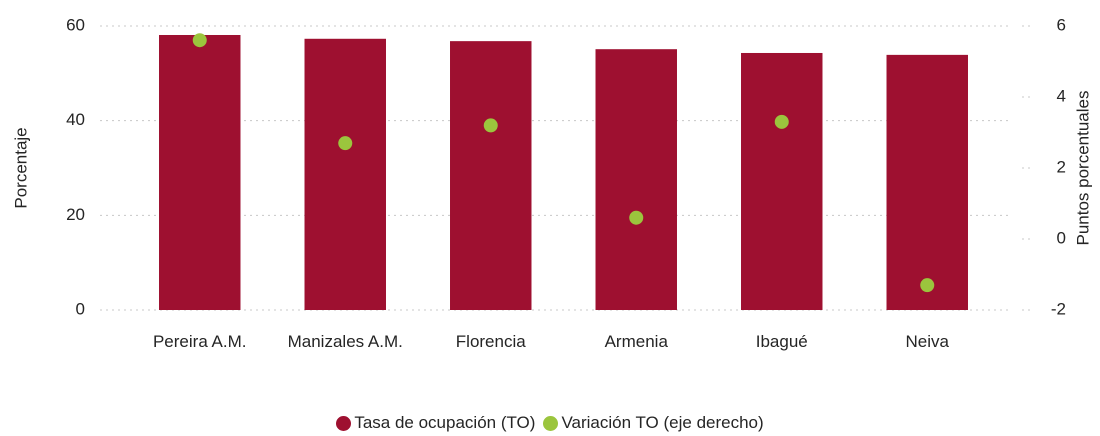  What do you see at coordinates (75, 119) in the screenshot?
I see `y-tick-label: 40` at bounding box center [75, 119].